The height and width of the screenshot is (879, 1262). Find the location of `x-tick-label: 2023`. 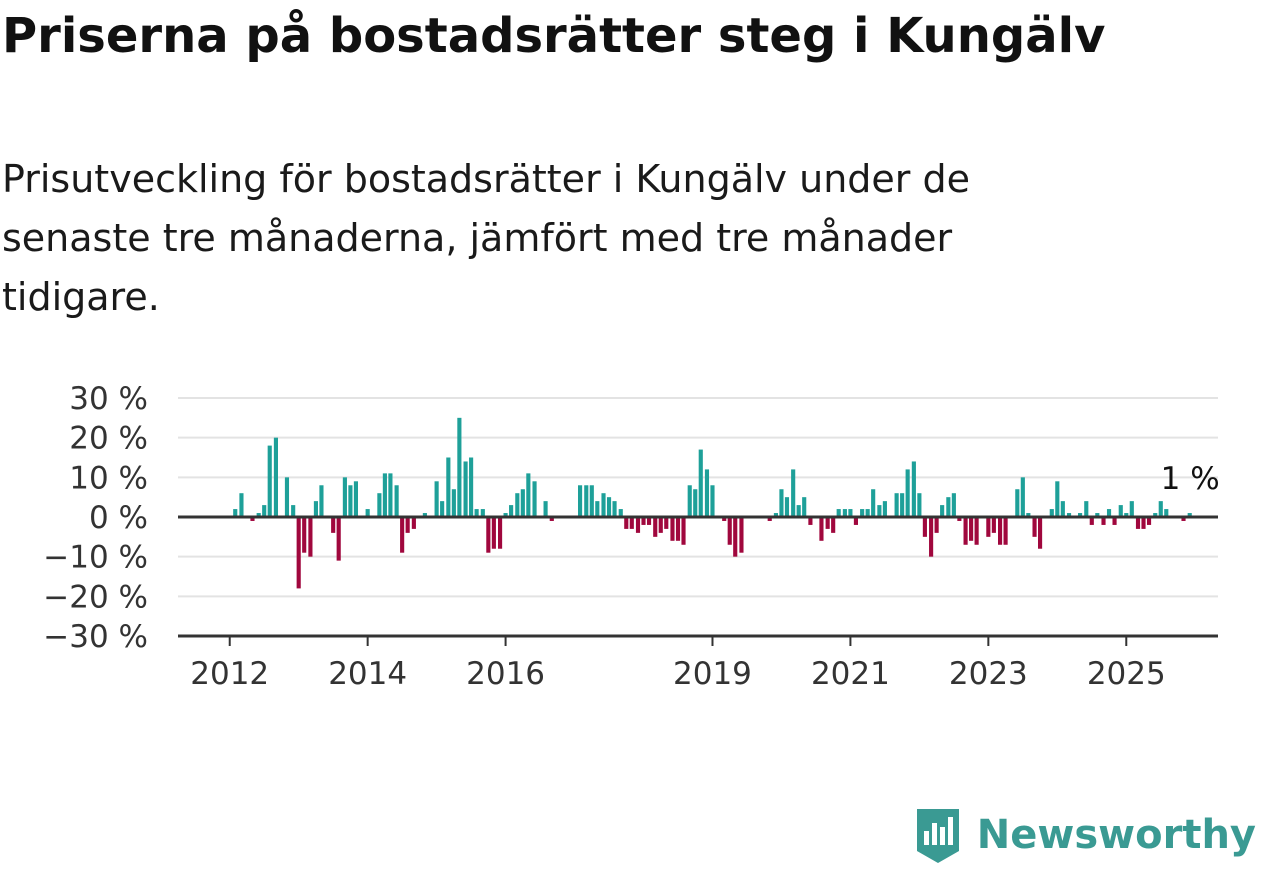

x-tick-label: 2023 is located at coordinates (988, 674).